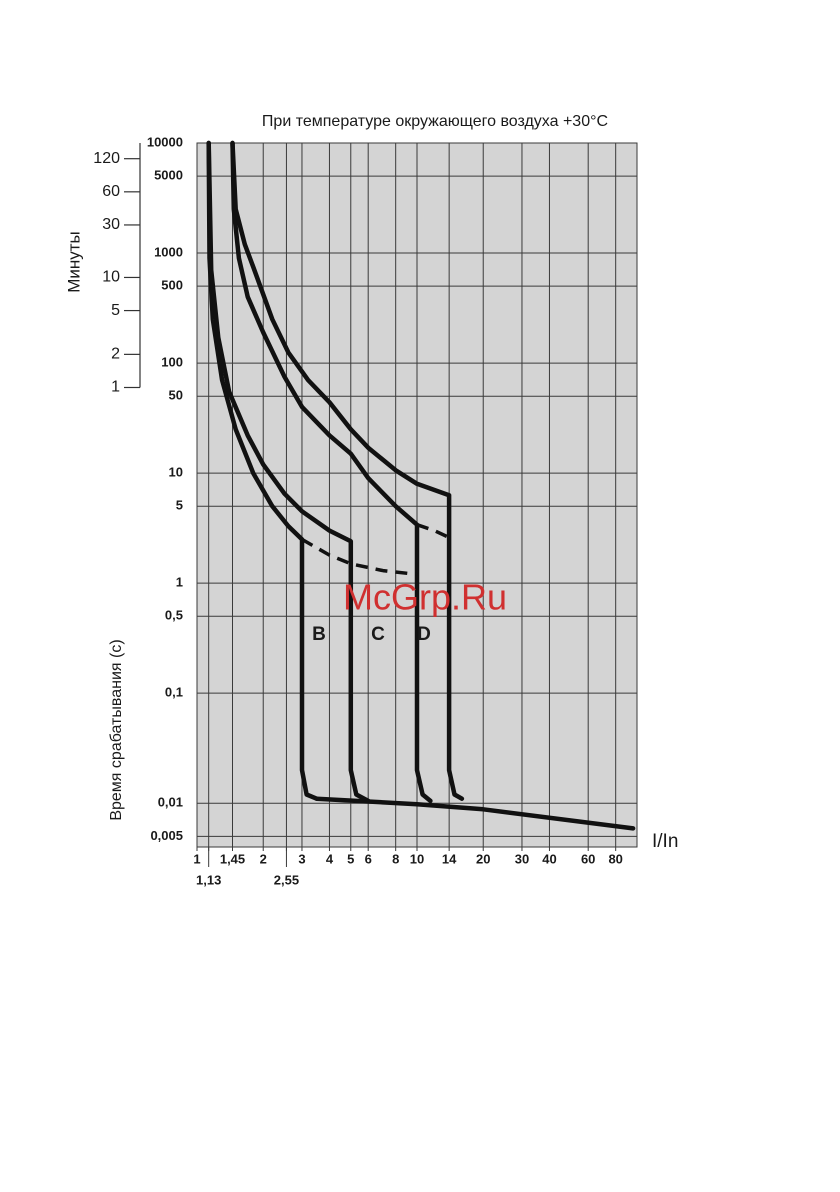  Describe the element at coordinates (286, 879) in the screenshot. I see `x-tick-label: 2,55` at that location.